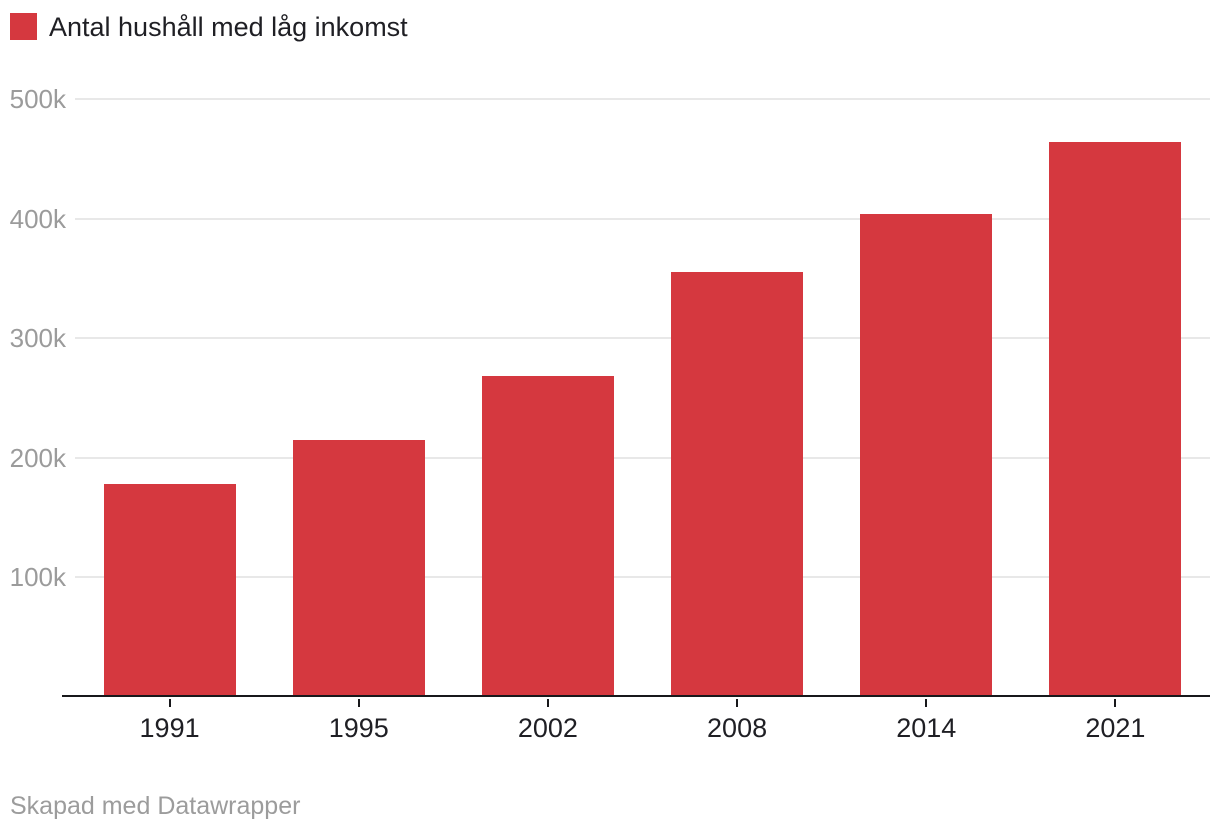 This screenshot has width=1220, height=830. I want to click on datawrapper-credit-link: Skapad med Datawrapper, so click(155, 806).